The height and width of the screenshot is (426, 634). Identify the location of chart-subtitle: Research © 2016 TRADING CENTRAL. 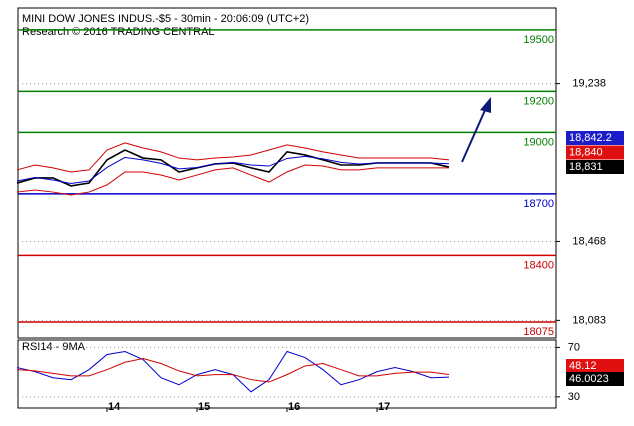
(118, 32).